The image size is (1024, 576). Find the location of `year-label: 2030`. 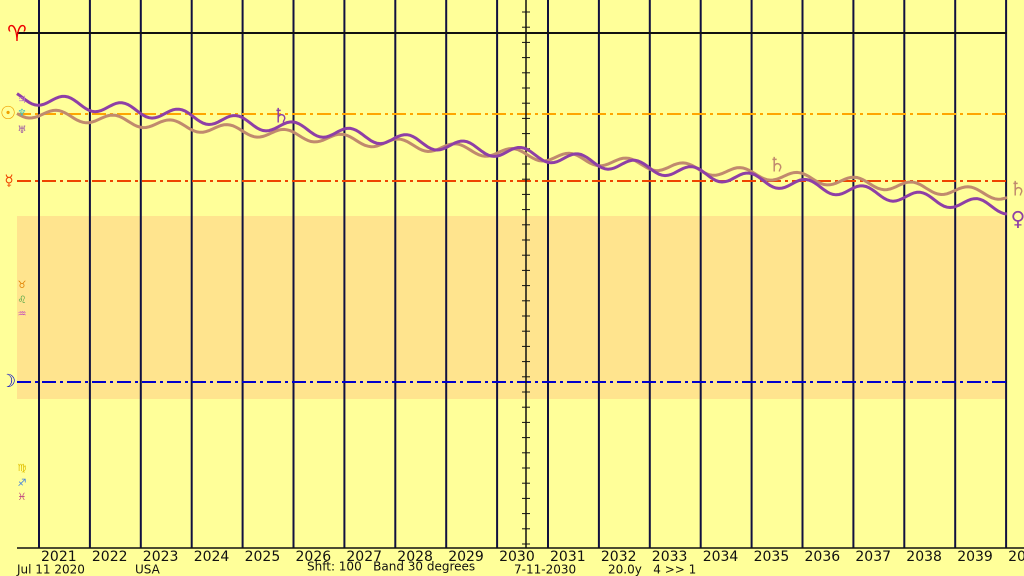

year-label: 2030 is located at coordinates (517, 557).